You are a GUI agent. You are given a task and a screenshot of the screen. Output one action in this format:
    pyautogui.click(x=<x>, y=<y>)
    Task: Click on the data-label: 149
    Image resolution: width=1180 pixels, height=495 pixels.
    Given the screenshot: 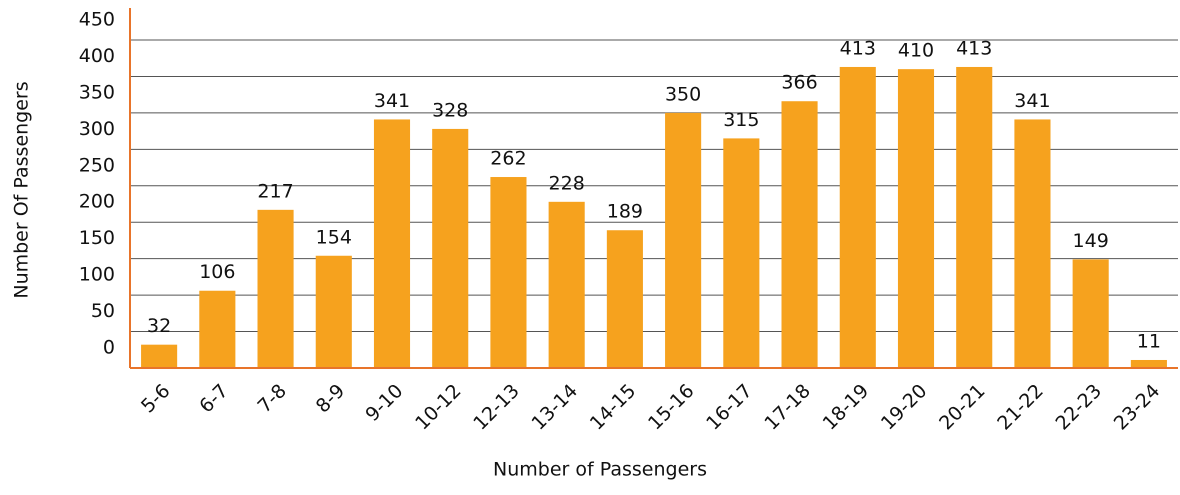 What is the action you would take?
    pyautogui.click(x=1091, y=241)
    